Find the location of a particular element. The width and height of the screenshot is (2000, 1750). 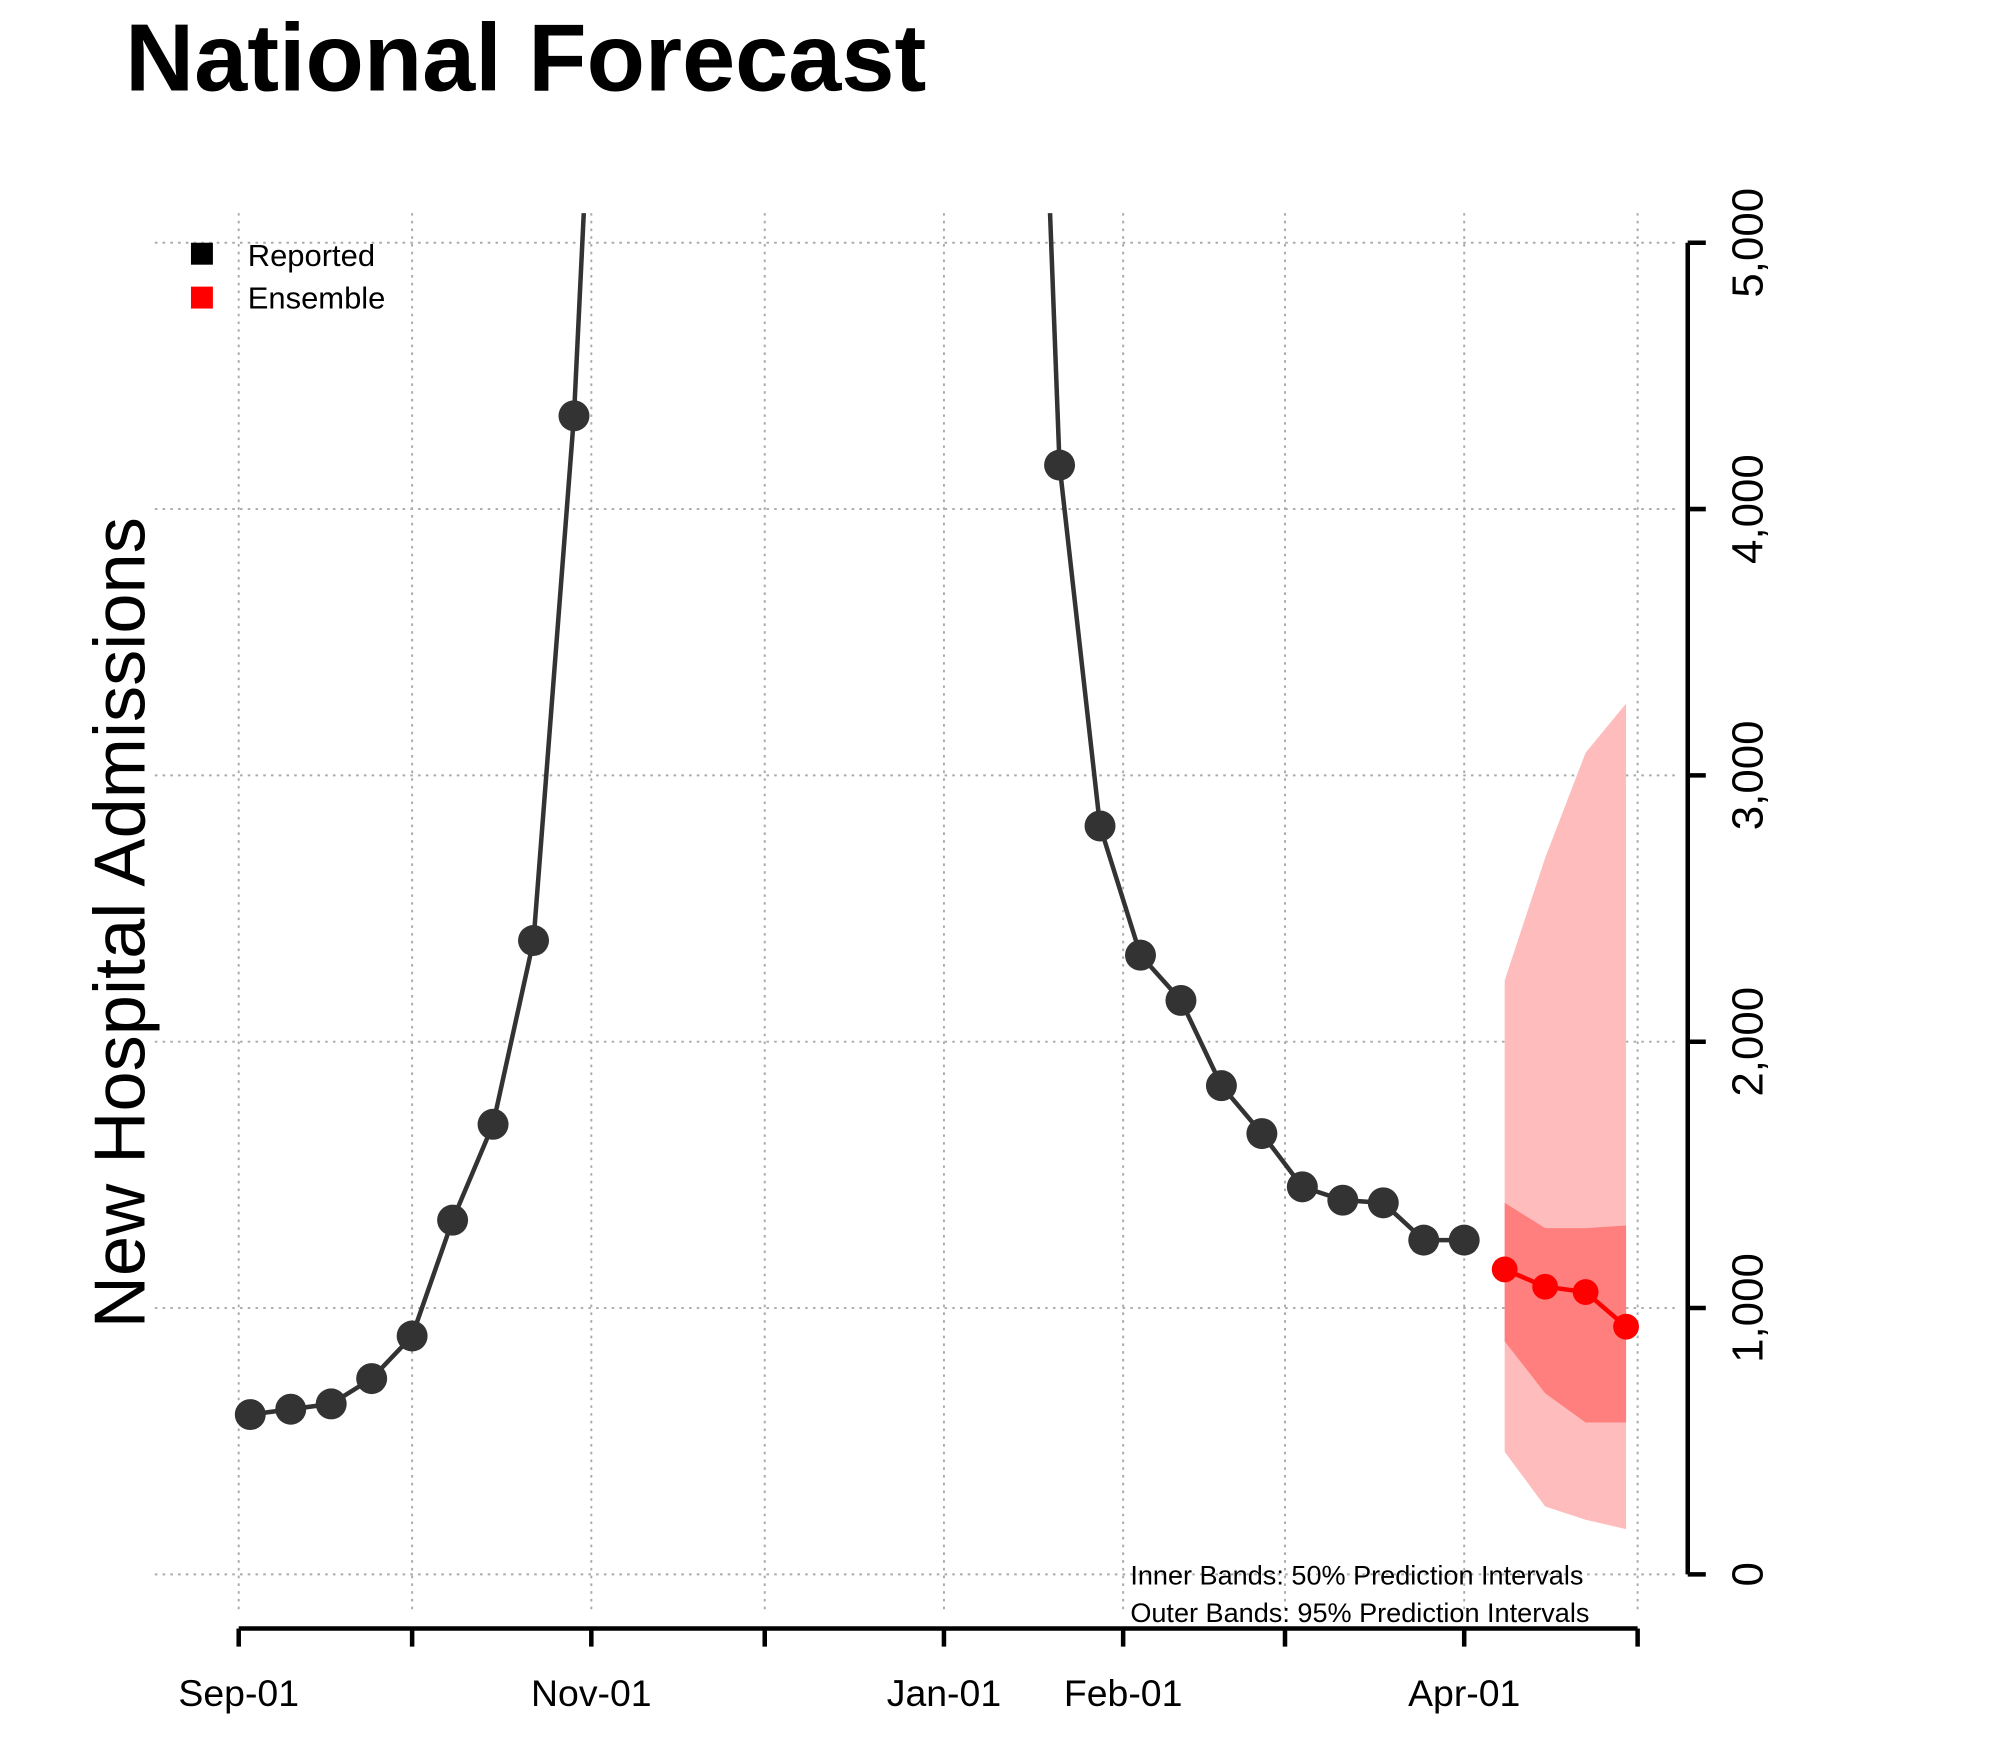

y-axis-label: New Hospital Admissions is located at coordinates (121, 922).